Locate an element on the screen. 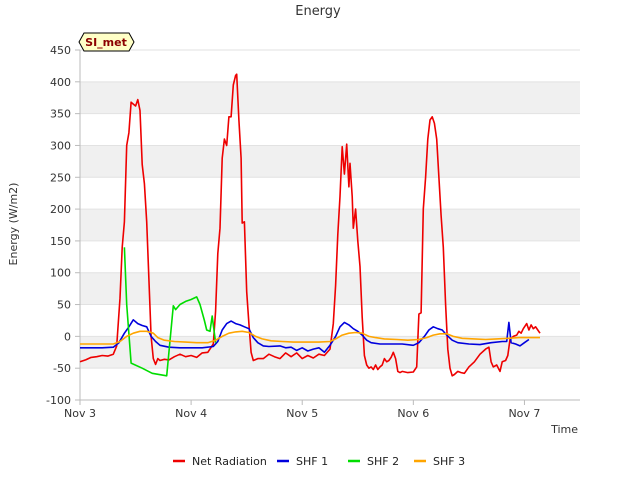  y-tick-label: 100 is located at coordinates (60, 273).